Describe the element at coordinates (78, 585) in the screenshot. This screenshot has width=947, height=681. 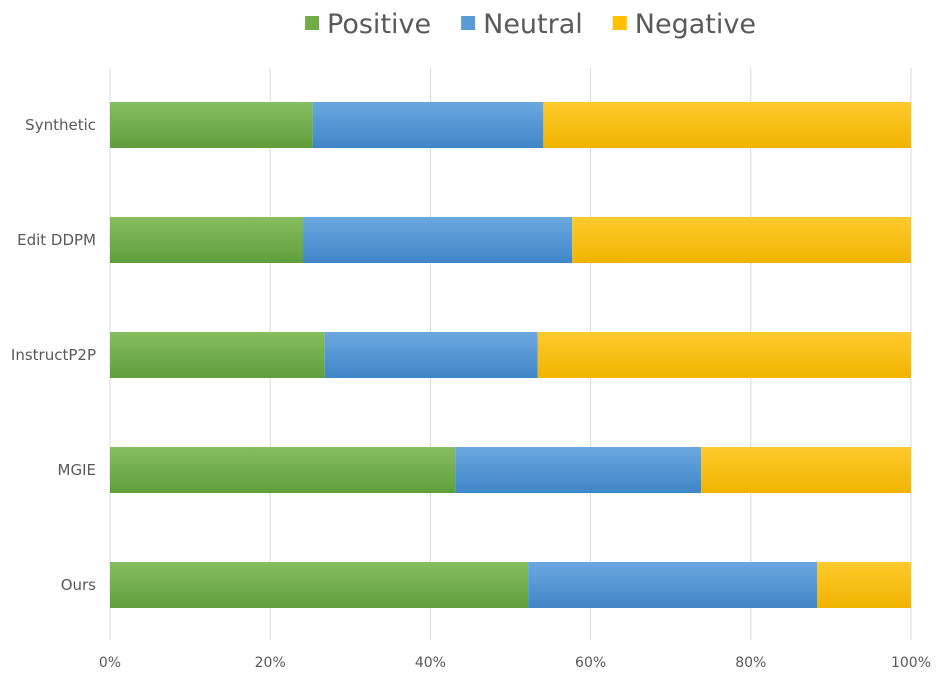
I see `category-label-ours: Ours` at that location.